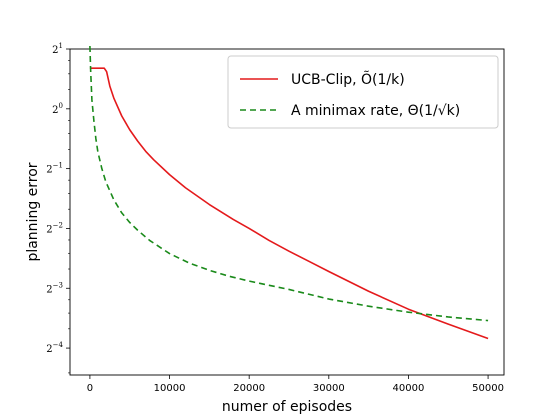  Describe the element at coordinates (54, 228) in the screenshot. I see `y-tick-label: 2−2` at that location.